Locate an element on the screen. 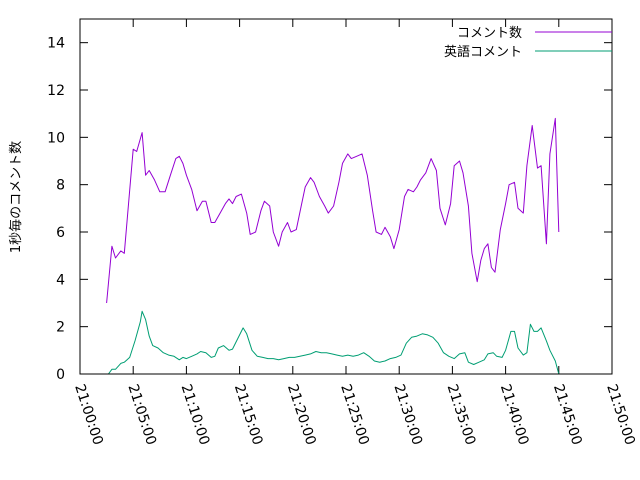 This screenshot has width=640, height=480. y-axis-label: 1秒毎のコメント数 is located at coordinates (16, 197).